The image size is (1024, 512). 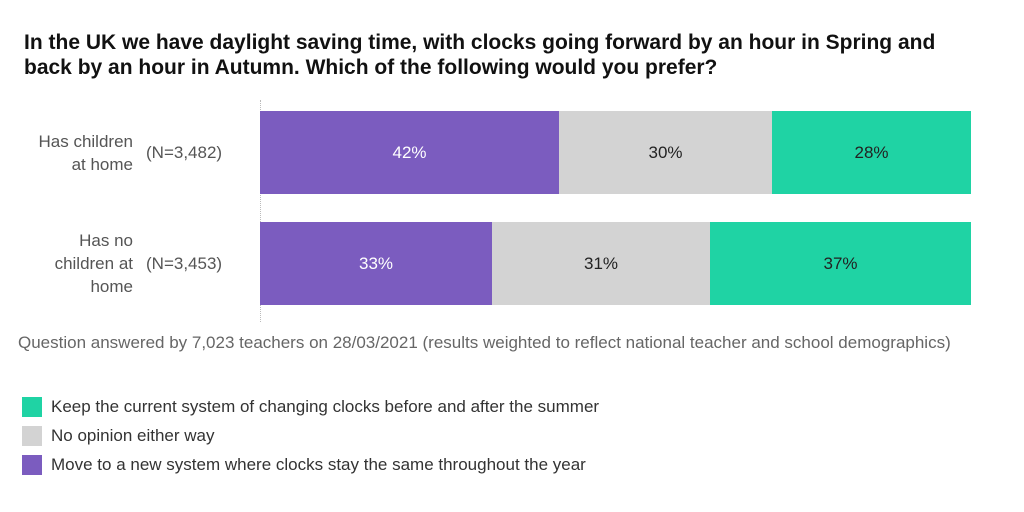 I want to click on data-label: 30%, so click(x=665, y=152).